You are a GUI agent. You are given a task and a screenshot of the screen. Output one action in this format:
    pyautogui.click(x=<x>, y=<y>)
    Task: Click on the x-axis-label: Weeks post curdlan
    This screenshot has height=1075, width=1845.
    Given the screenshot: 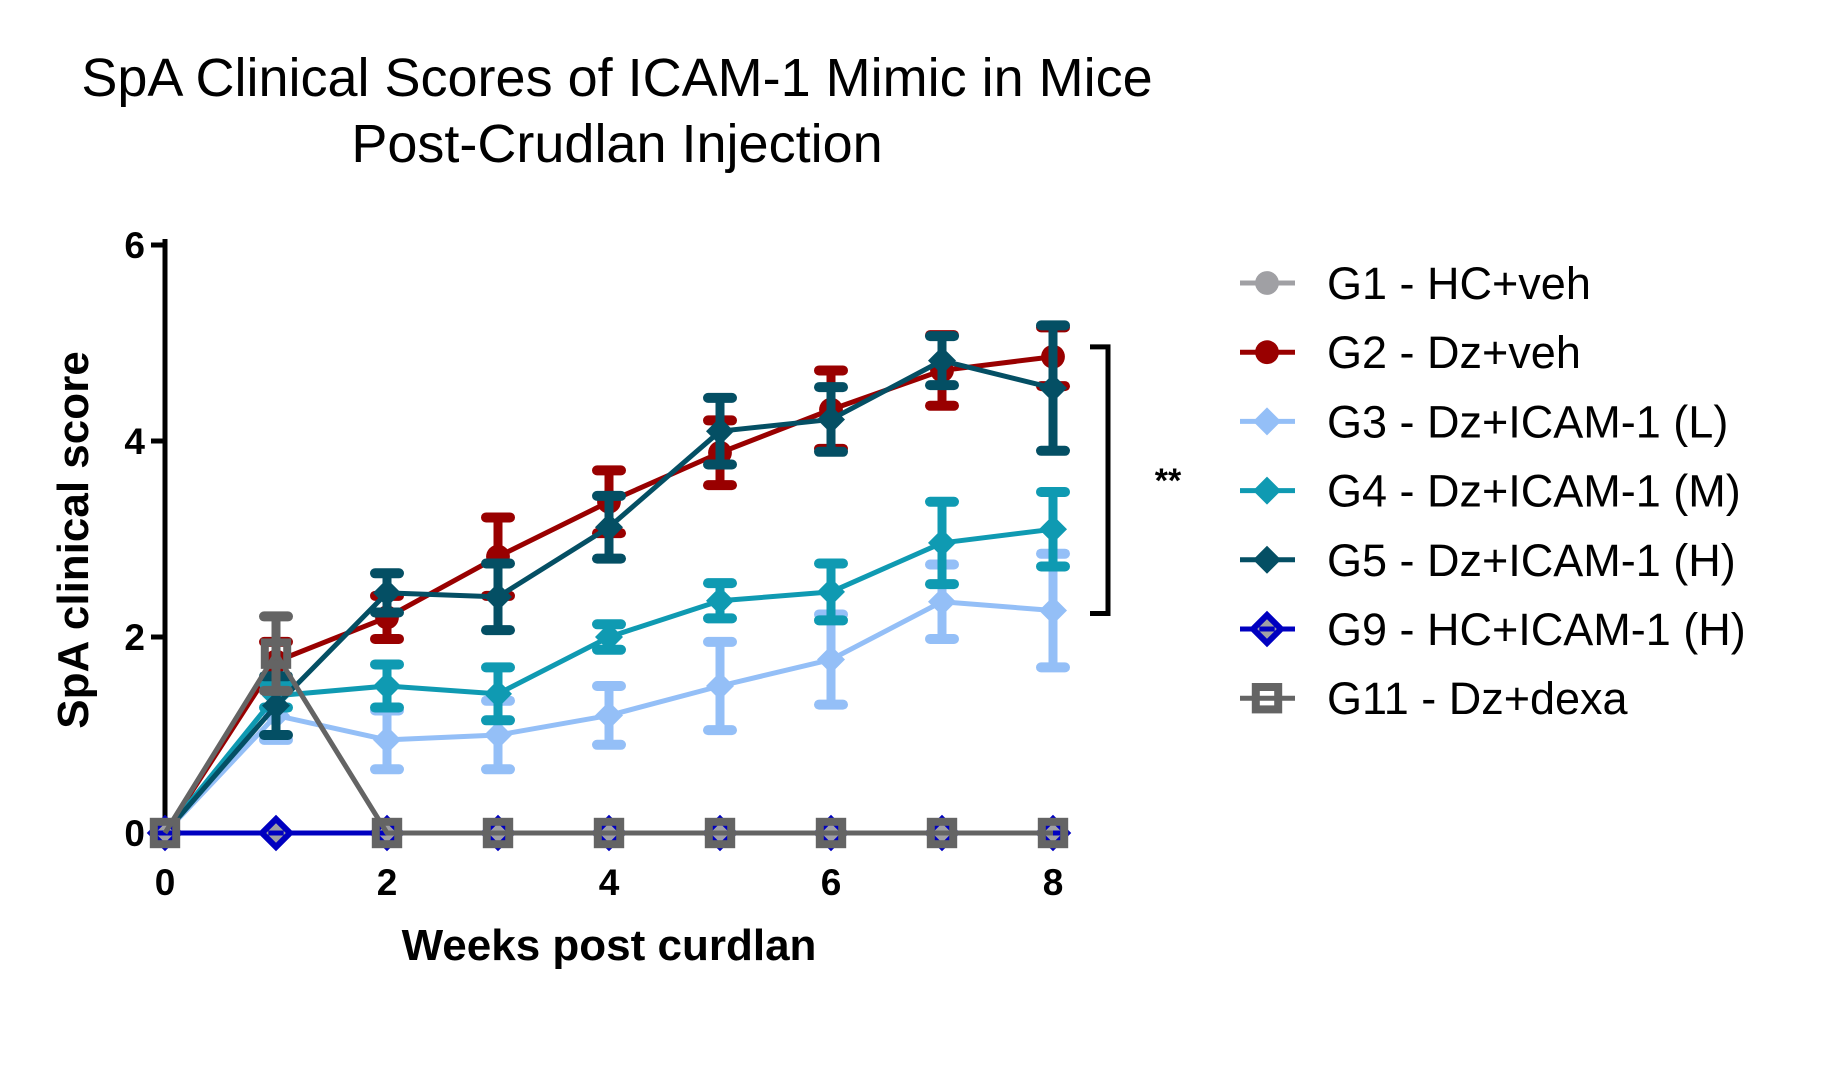 What is the action you would take?
    pyautogui.click(x=609, y=945)
    